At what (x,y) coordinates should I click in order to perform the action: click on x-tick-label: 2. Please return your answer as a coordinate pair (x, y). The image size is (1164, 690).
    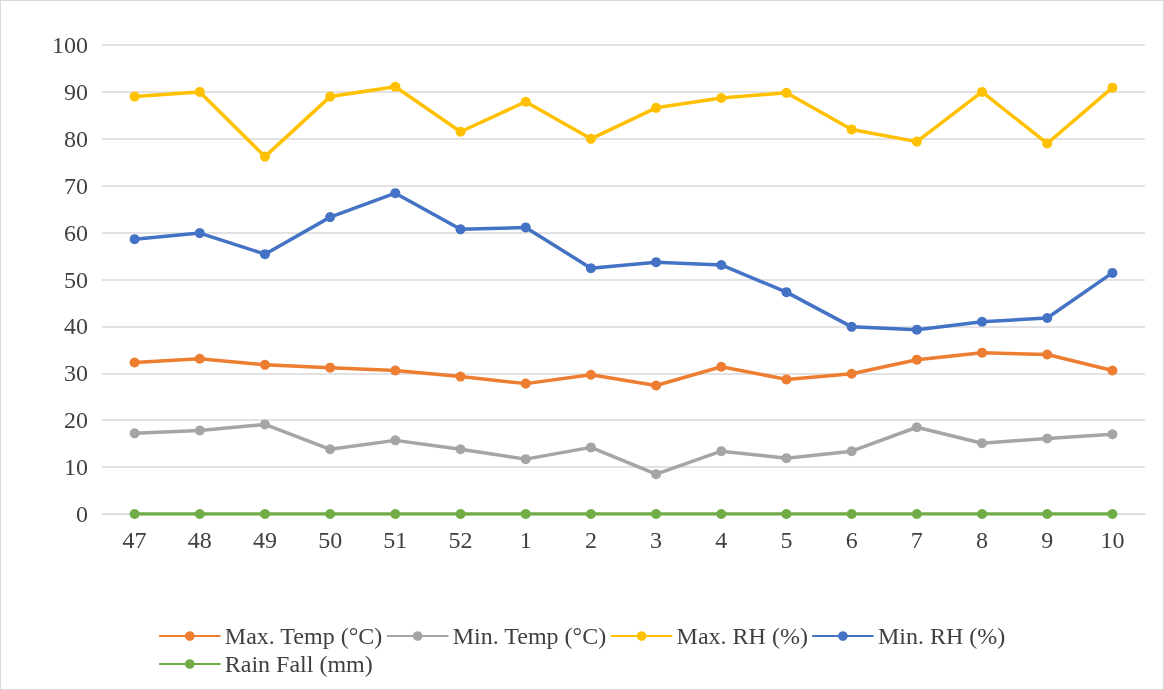
    Looking at the image, I should click on (590, 540).